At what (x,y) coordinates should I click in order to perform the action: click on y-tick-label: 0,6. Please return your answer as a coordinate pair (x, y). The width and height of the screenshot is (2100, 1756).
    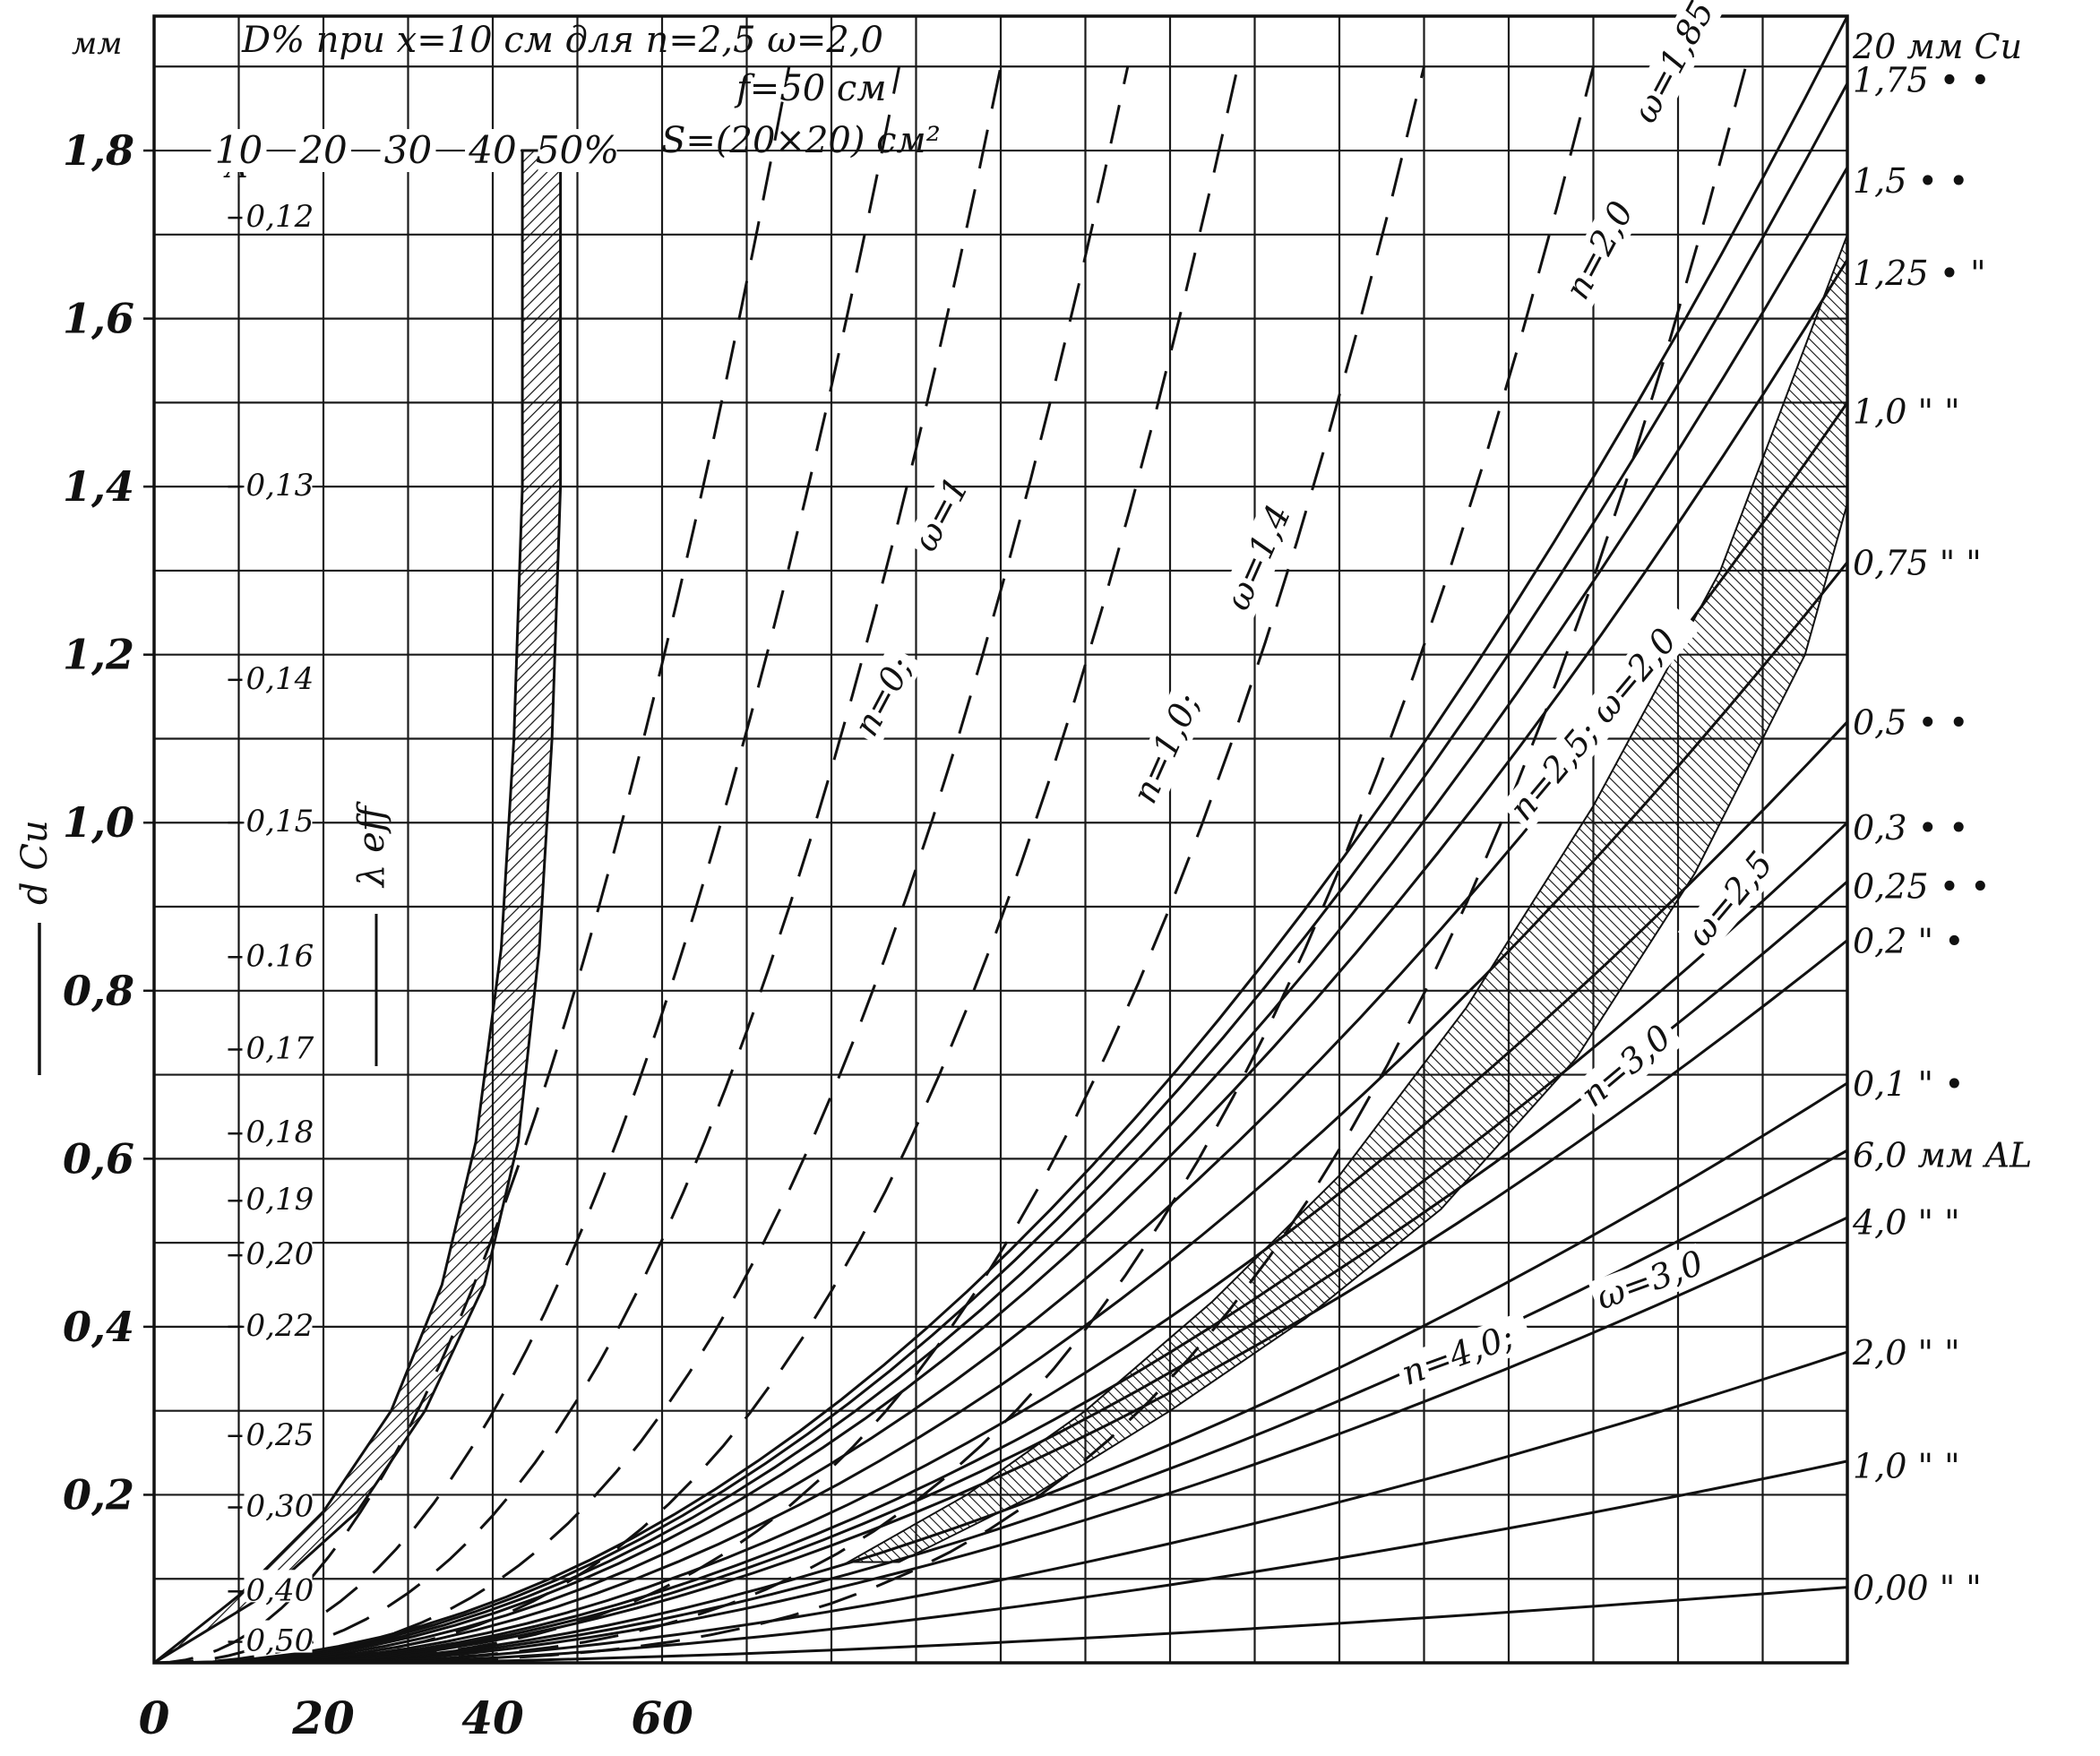
    Looking at the image, I should click on (98, 1158).